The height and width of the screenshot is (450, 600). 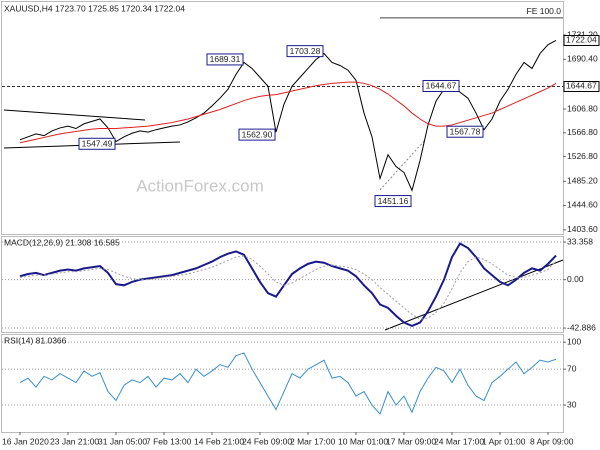 I want to click on price-annotation-label: 1703.28, so click(x=305, y=51).